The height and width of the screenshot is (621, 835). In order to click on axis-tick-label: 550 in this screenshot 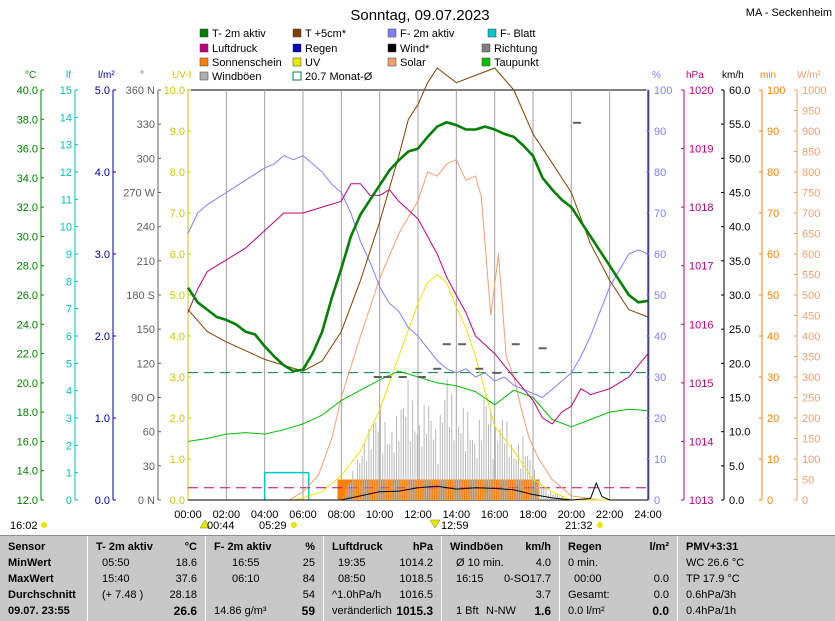, I will do `click(811, 276)`.